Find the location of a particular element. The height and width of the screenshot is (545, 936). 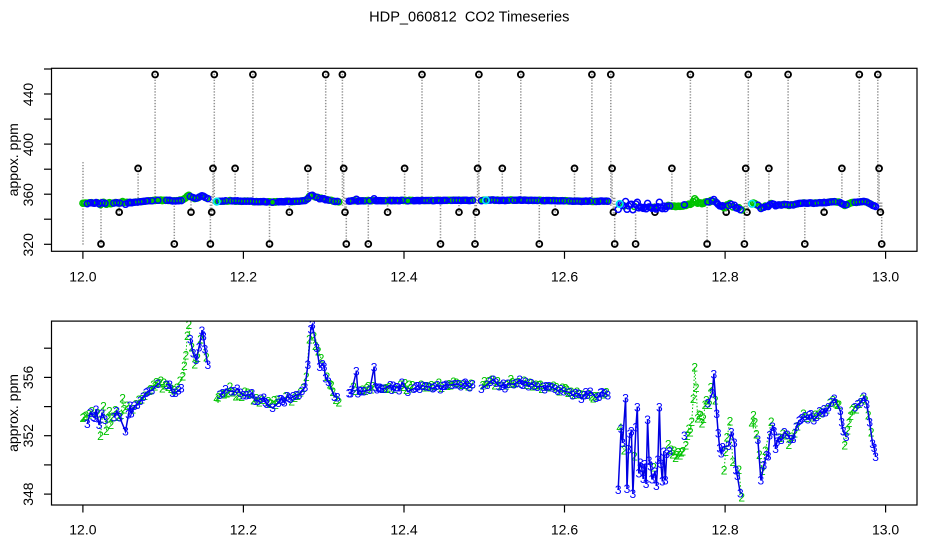

svg-text: 12.2 is located at coordinates (243, 530).